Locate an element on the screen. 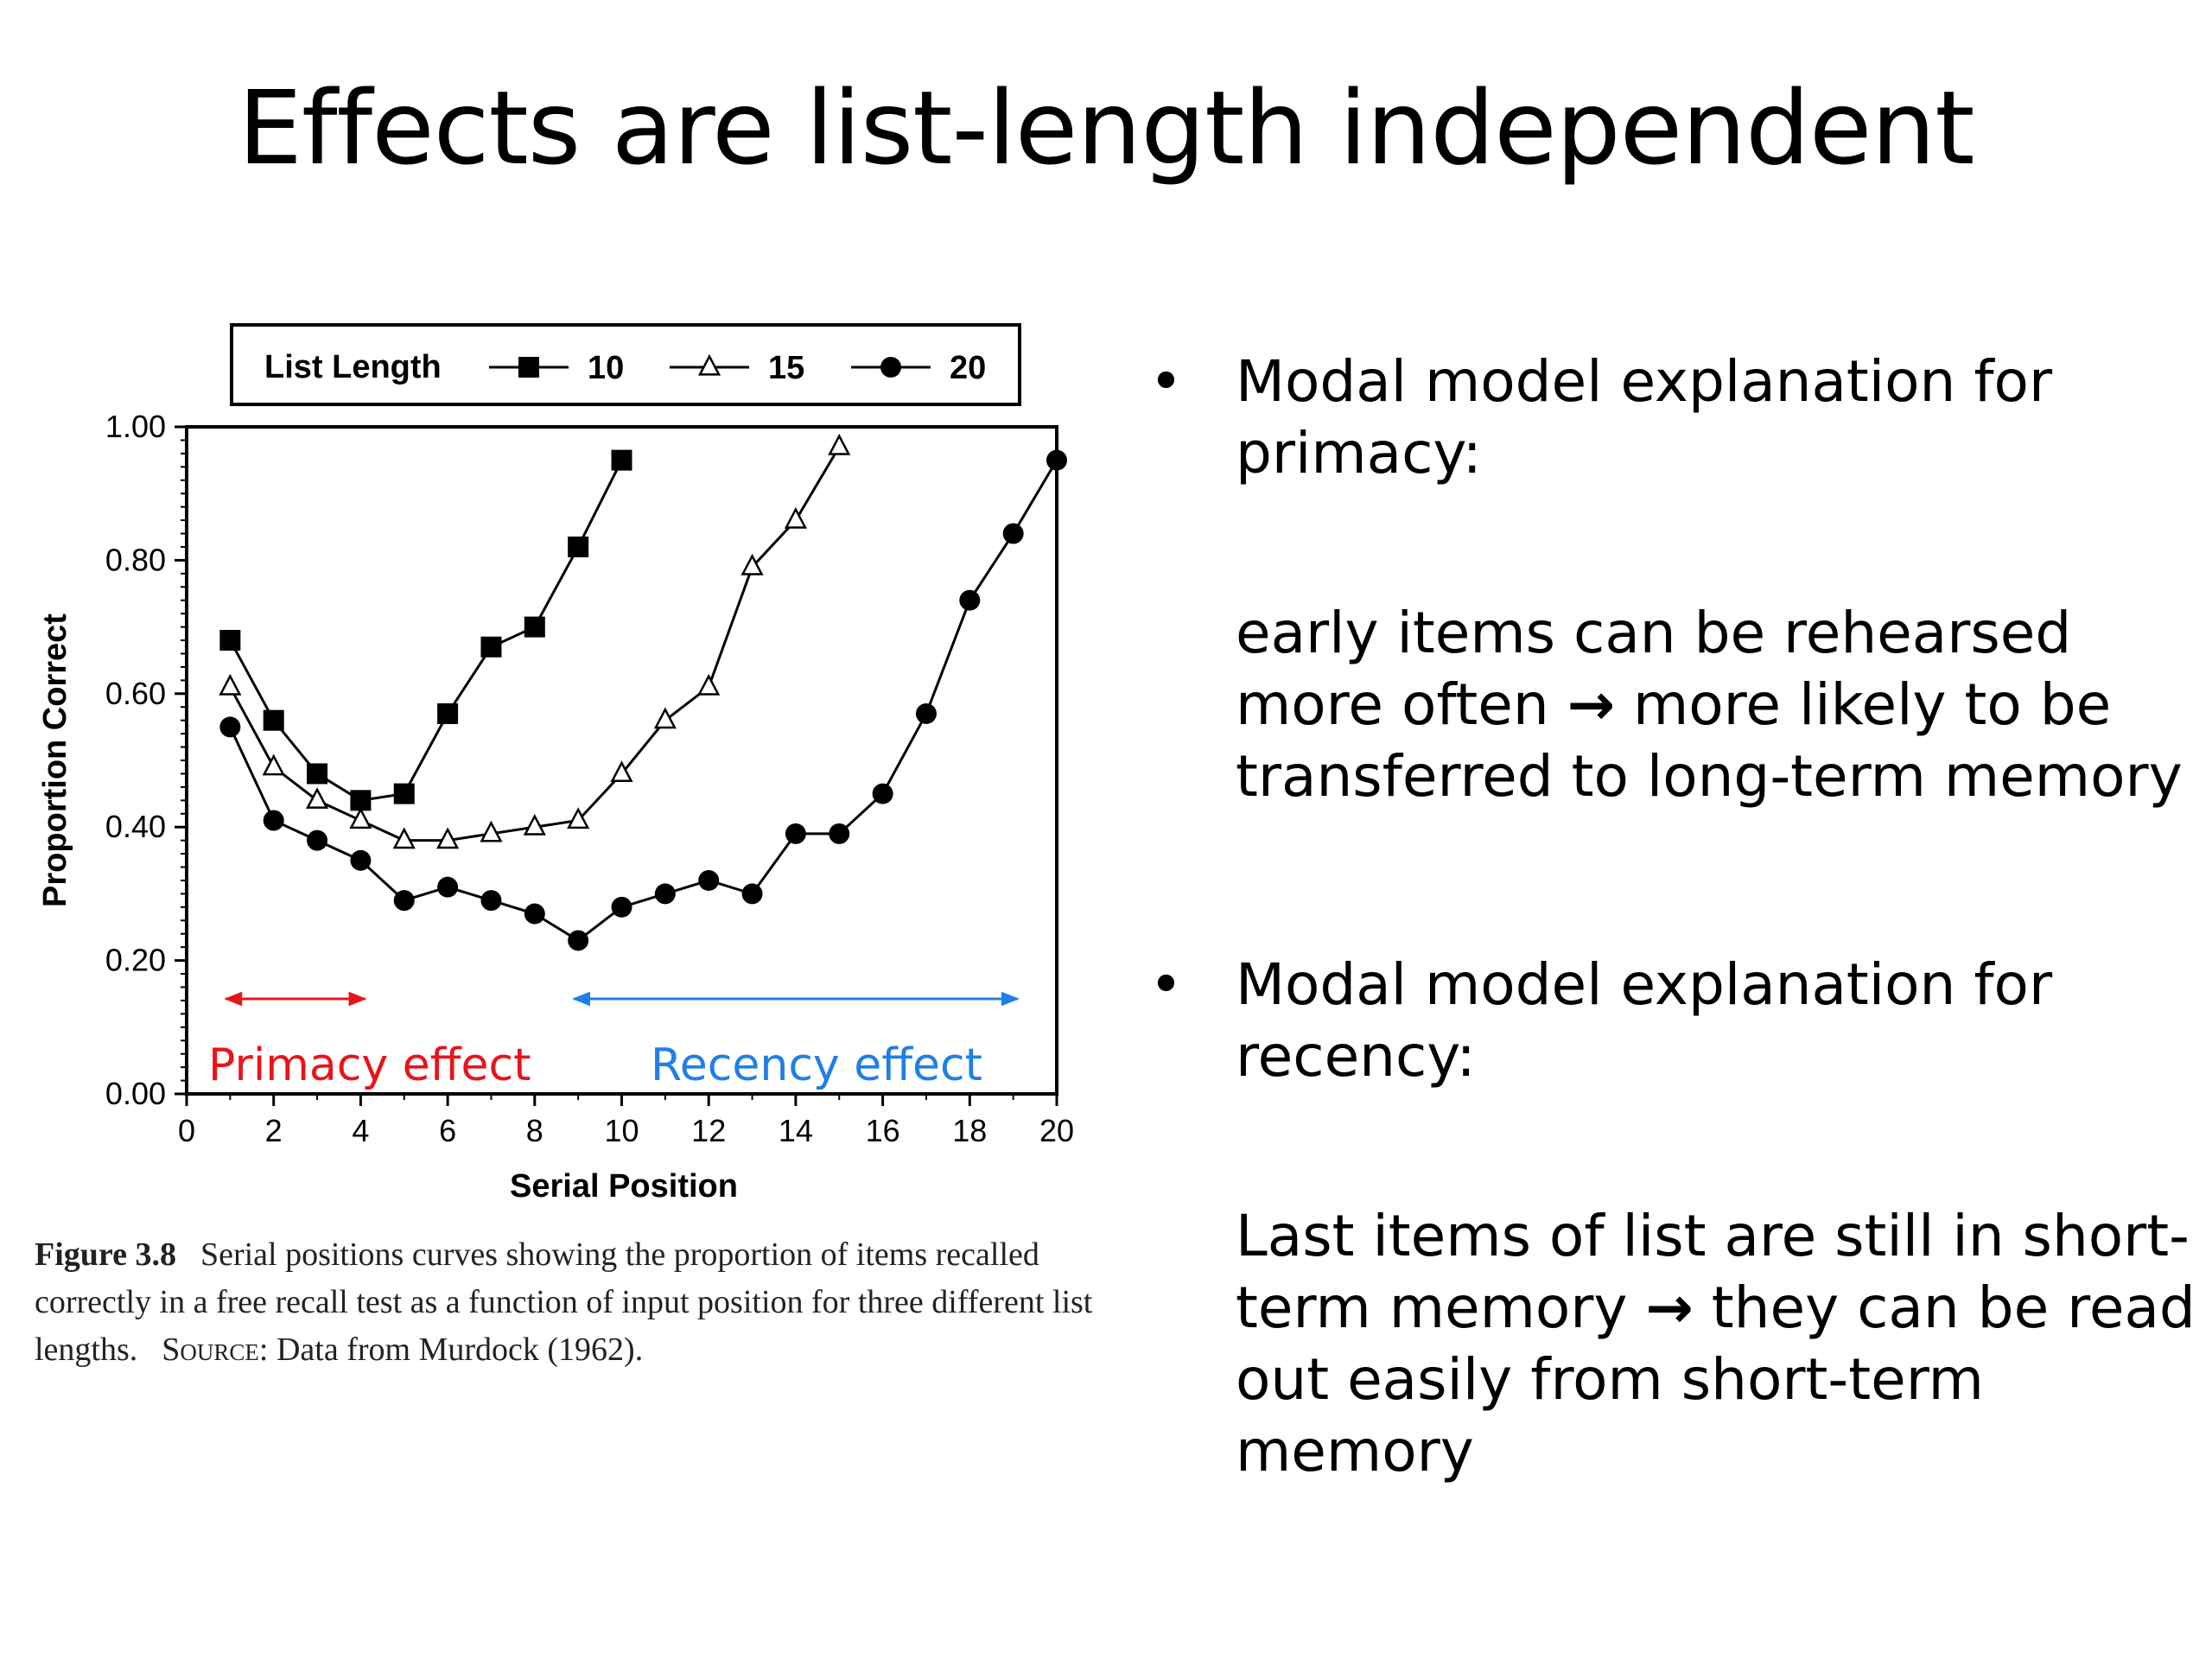  bullet-recency: • Modal model explanation for recency: is located at coordinates (1676, 1021).